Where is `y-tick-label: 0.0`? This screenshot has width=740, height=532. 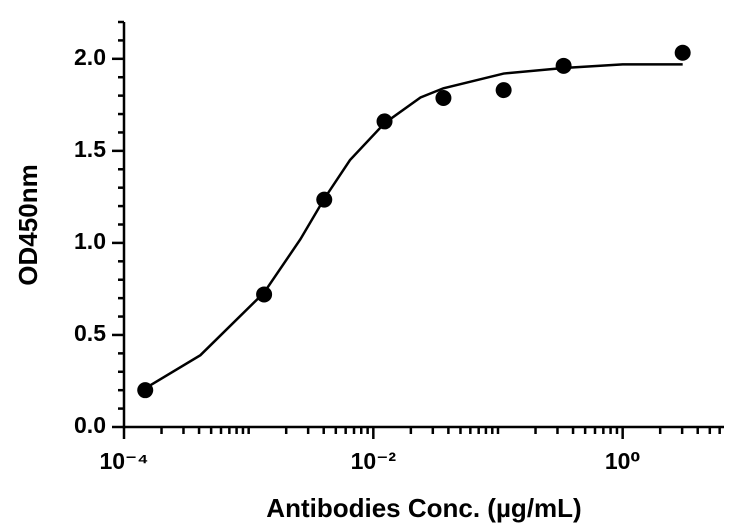 y-tick-label: 0.0 is located at coordinates (90, 425).